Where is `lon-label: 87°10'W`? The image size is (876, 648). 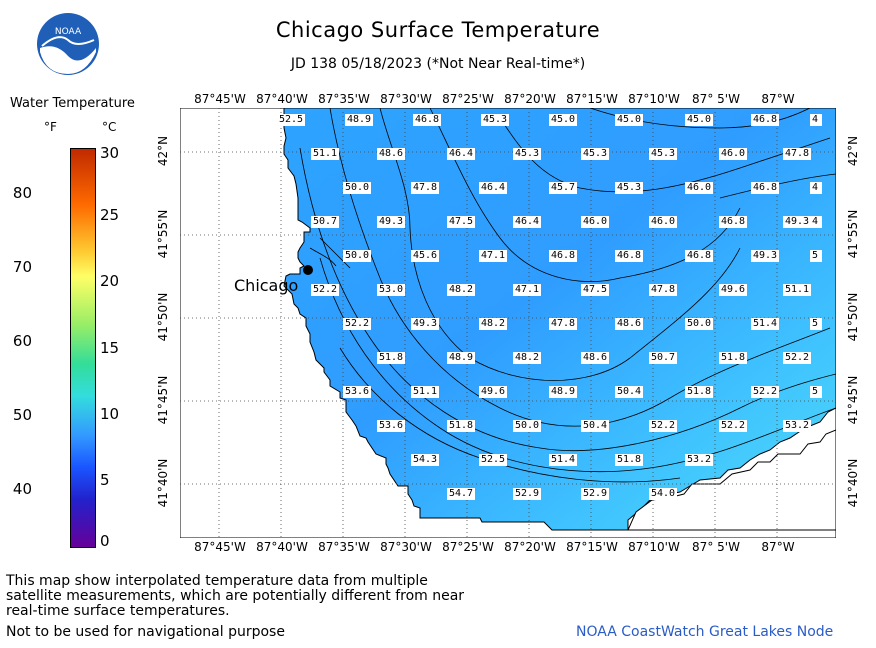
lon-label: 87°10'W is located at coordinates (654, 99).